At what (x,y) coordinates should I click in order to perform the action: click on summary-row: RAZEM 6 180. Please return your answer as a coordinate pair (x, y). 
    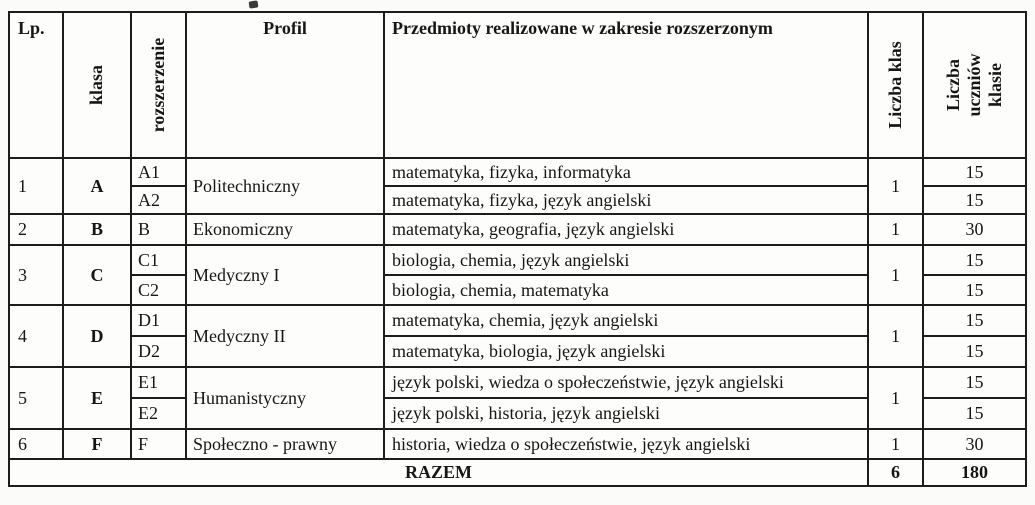
    Looking at the image, I should click on (517, 472).